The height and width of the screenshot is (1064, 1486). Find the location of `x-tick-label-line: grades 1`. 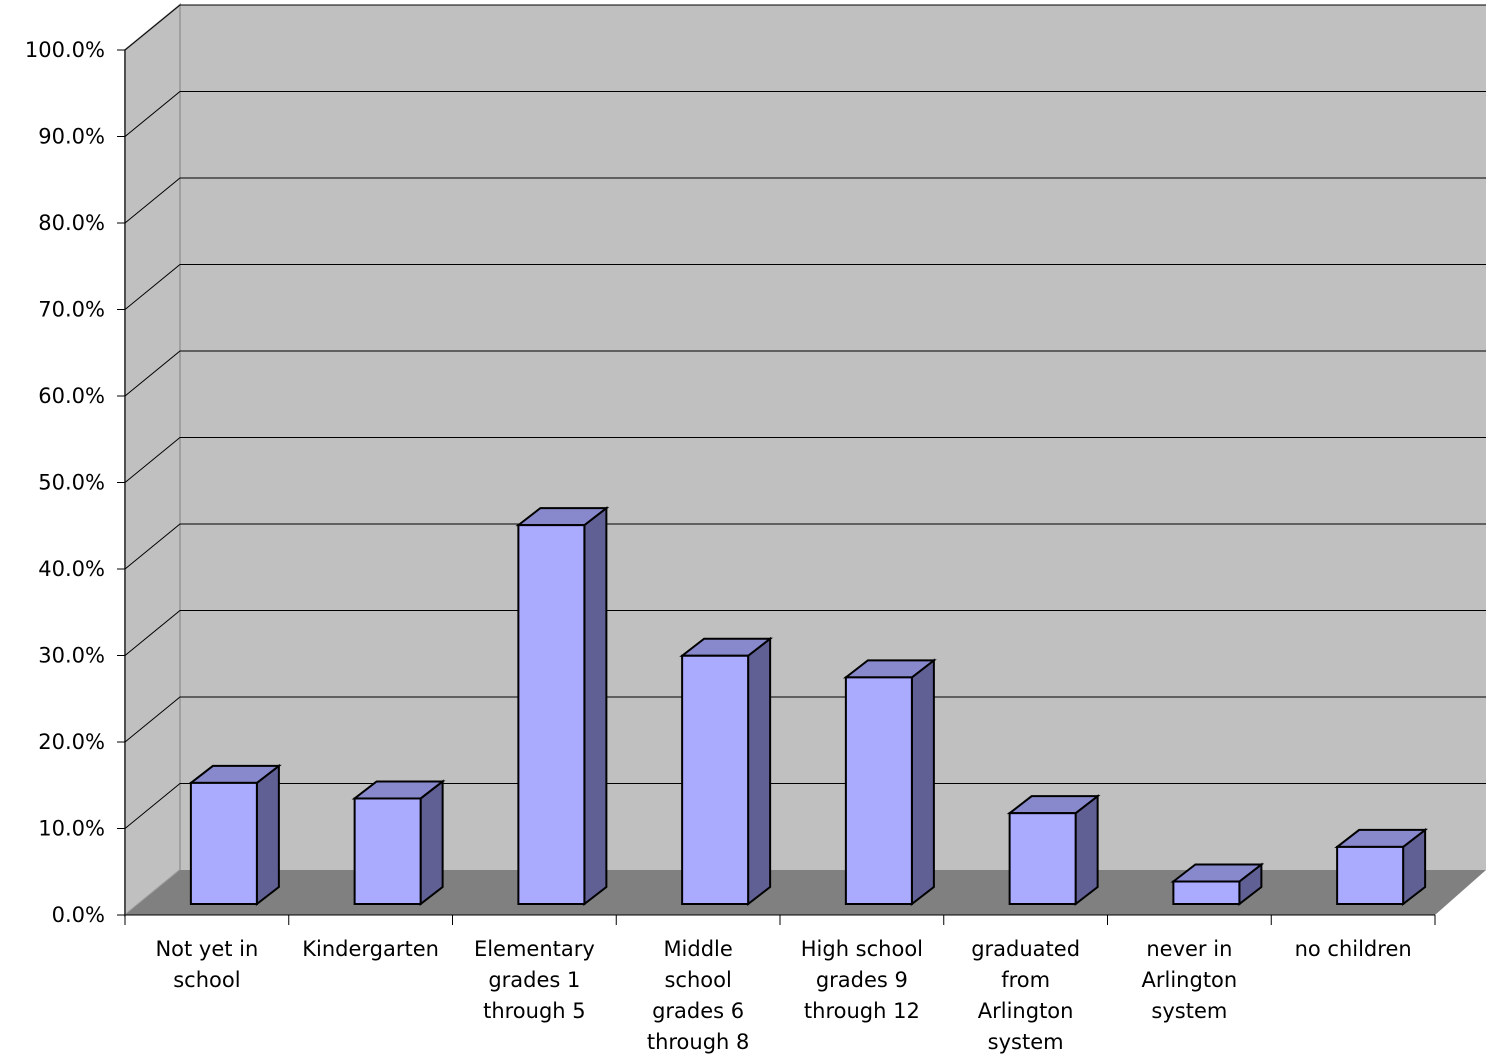

x-tick-label-line: grades 1 is located at coordinates (534, 980).